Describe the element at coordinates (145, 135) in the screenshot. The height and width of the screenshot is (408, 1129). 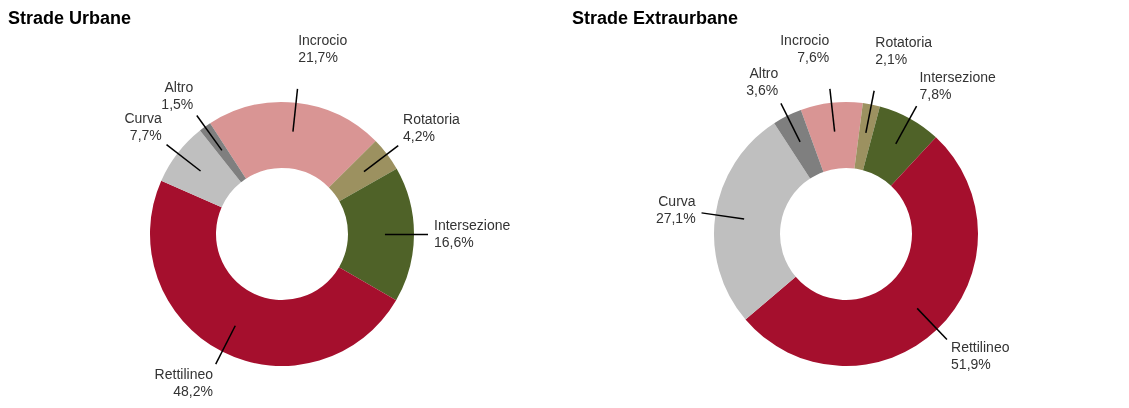
I see `data-label: 7,7%` at that location.